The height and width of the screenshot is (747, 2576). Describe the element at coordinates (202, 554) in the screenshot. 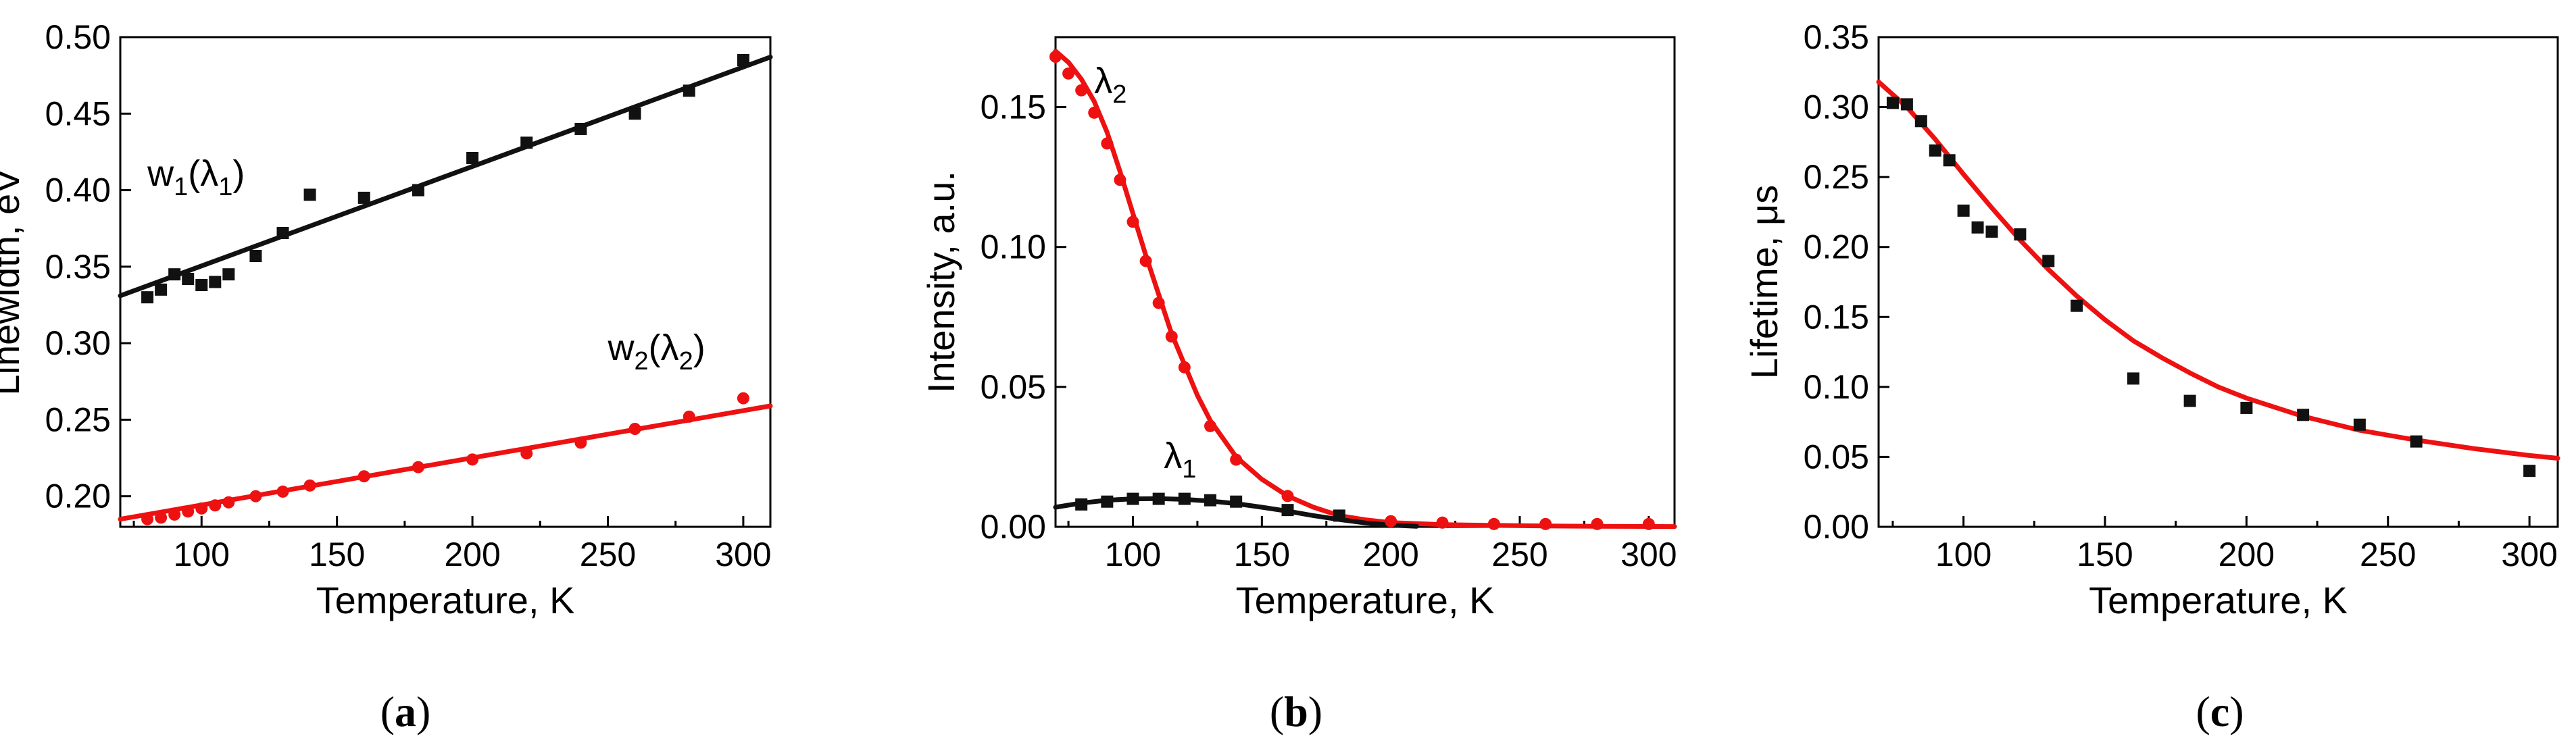

I see `x-tick-label: 100` at that location.